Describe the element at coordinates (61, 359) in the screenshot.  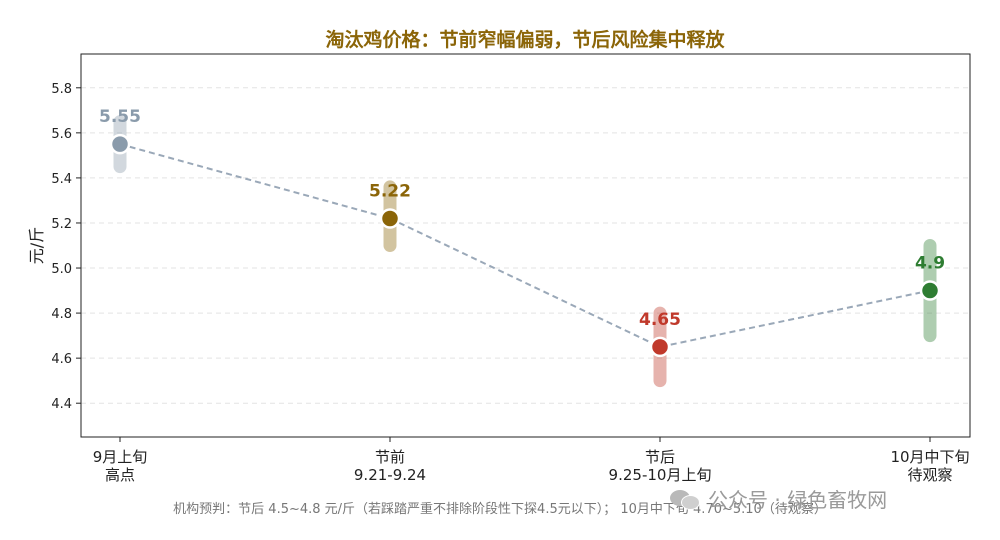
I see `y-tick-label-1: 4.6` at that location.